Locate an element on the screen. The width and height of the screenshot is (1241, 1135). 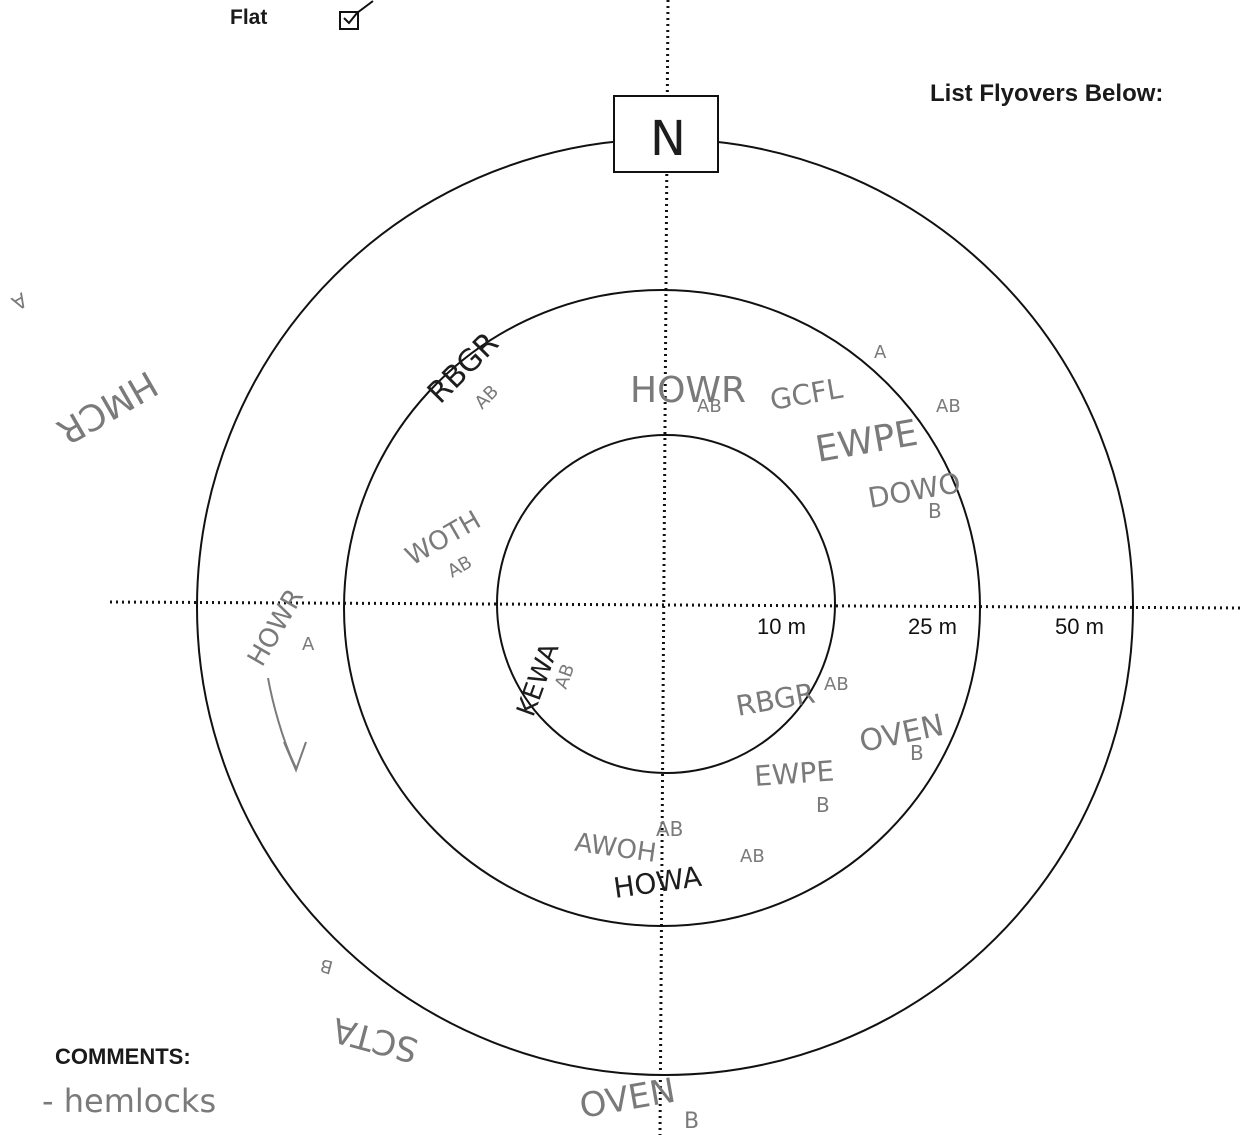
entry-oven-1: OVEN B is located at coordinates (901, 736).